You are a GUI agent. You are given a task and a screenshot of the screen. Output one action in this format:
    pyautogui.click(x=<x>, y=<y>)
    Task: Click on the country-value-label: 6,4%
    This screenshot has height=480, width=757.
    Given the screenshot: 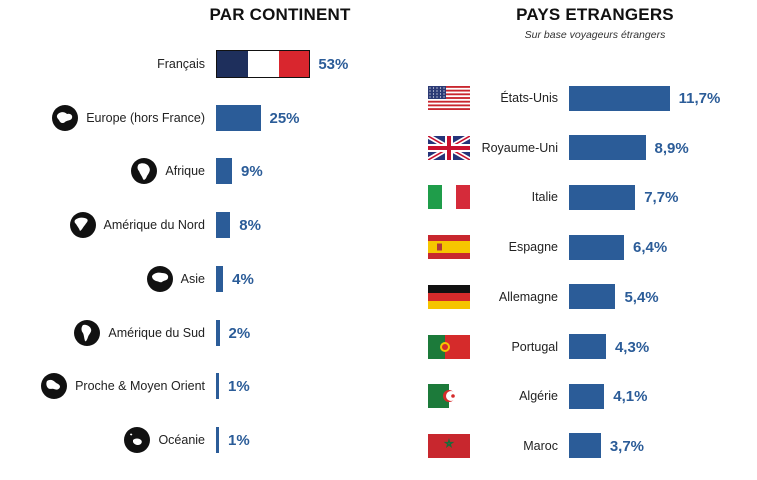 What is the action you would take?
    pyautogui.click(x=650, y=248)
    